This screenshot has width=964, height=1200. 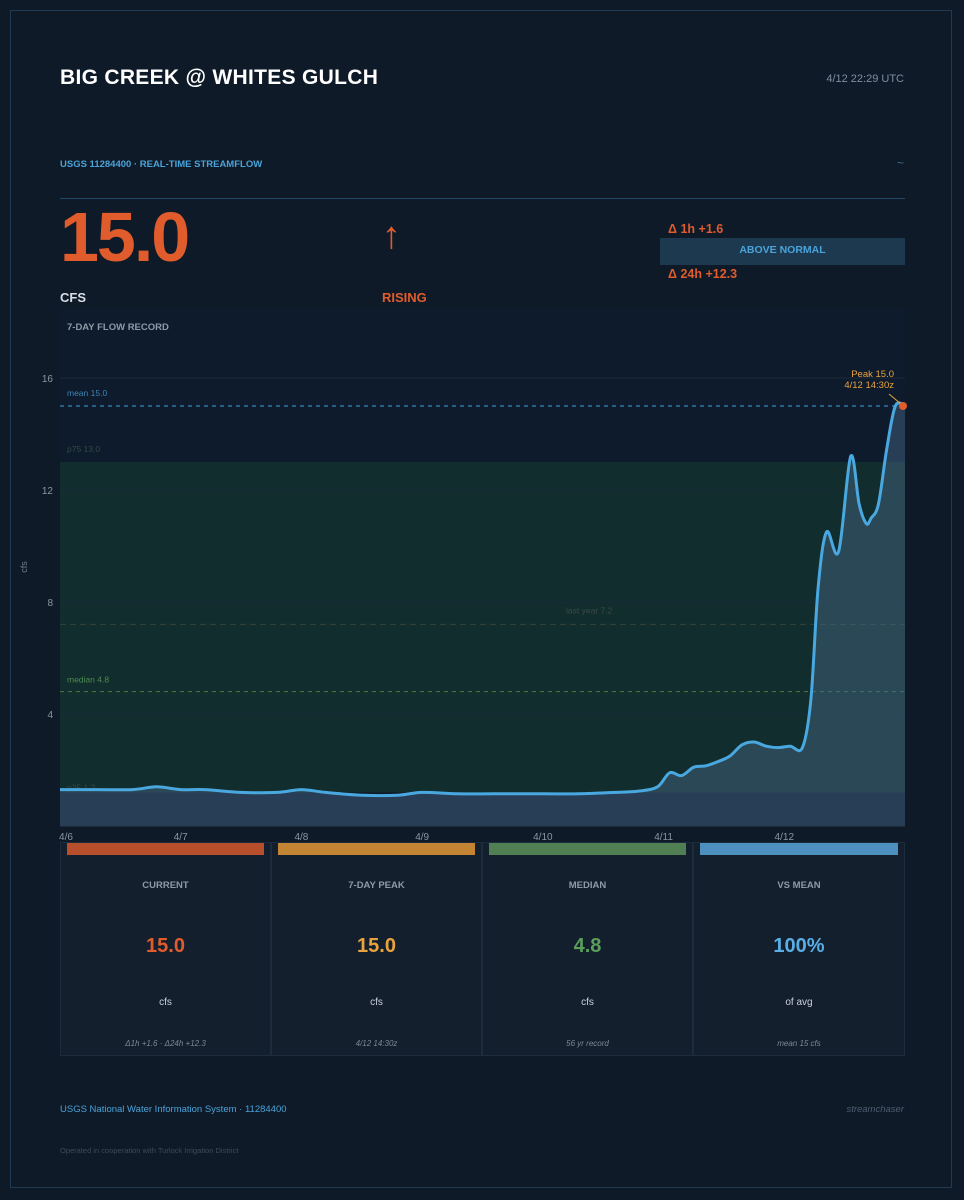 What do you see at coordinates (696, 229) in the screenshot?
I see `delta-1h: Δ 1h +1.6` at bounding box center [696, 229].